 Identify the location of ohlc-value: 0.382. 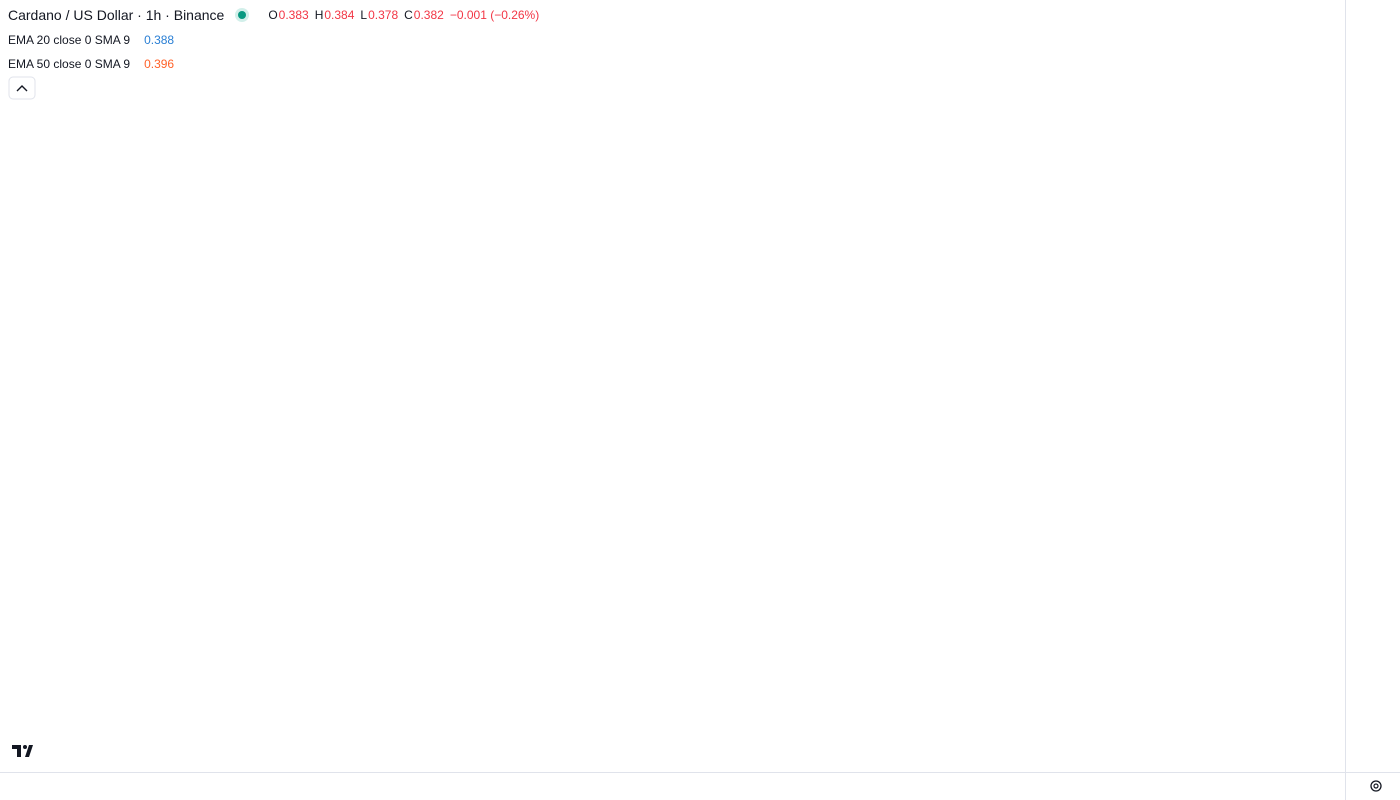
(428, 15).